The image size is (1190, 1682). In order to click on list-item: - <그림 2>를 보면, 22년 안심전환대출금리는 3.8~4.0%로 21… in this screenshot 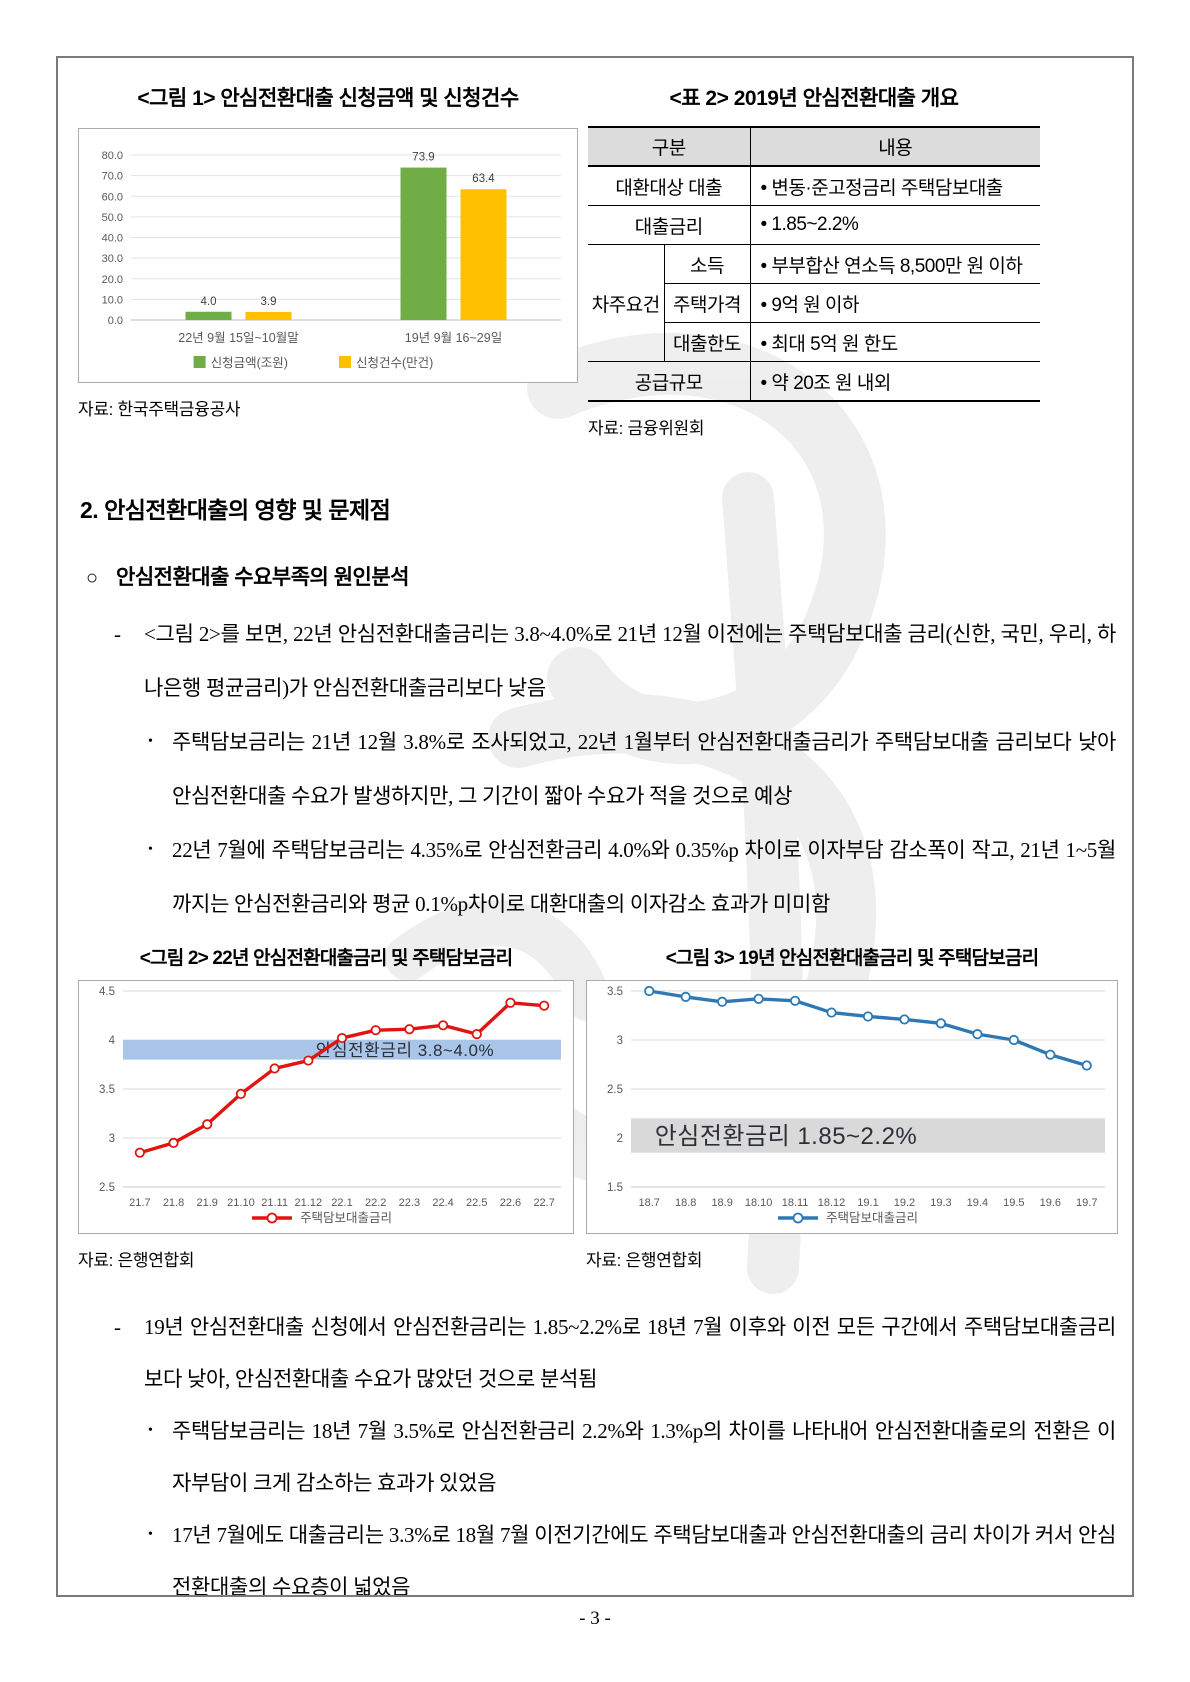, I will do `click(597, 661)`.